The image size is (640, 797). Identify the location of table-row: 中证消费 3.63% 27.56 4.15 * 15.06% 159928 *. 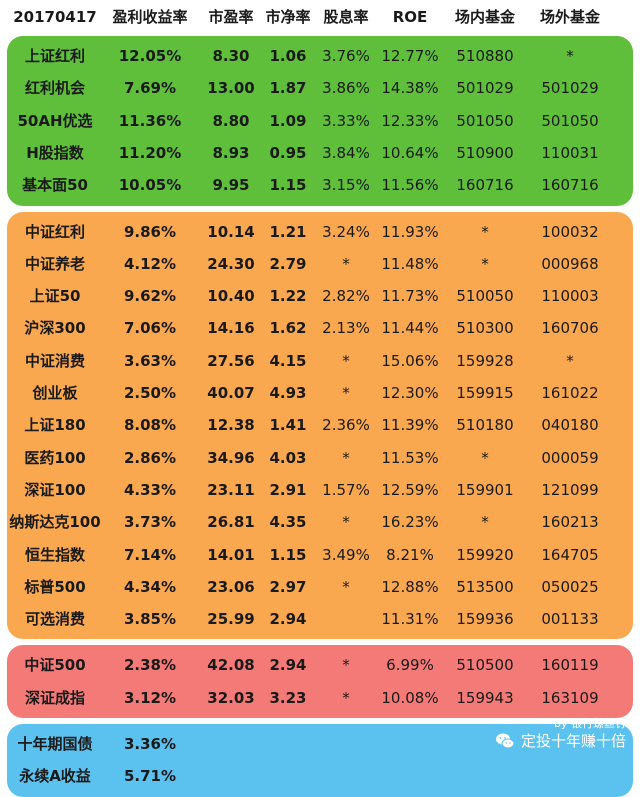
(320, 361).